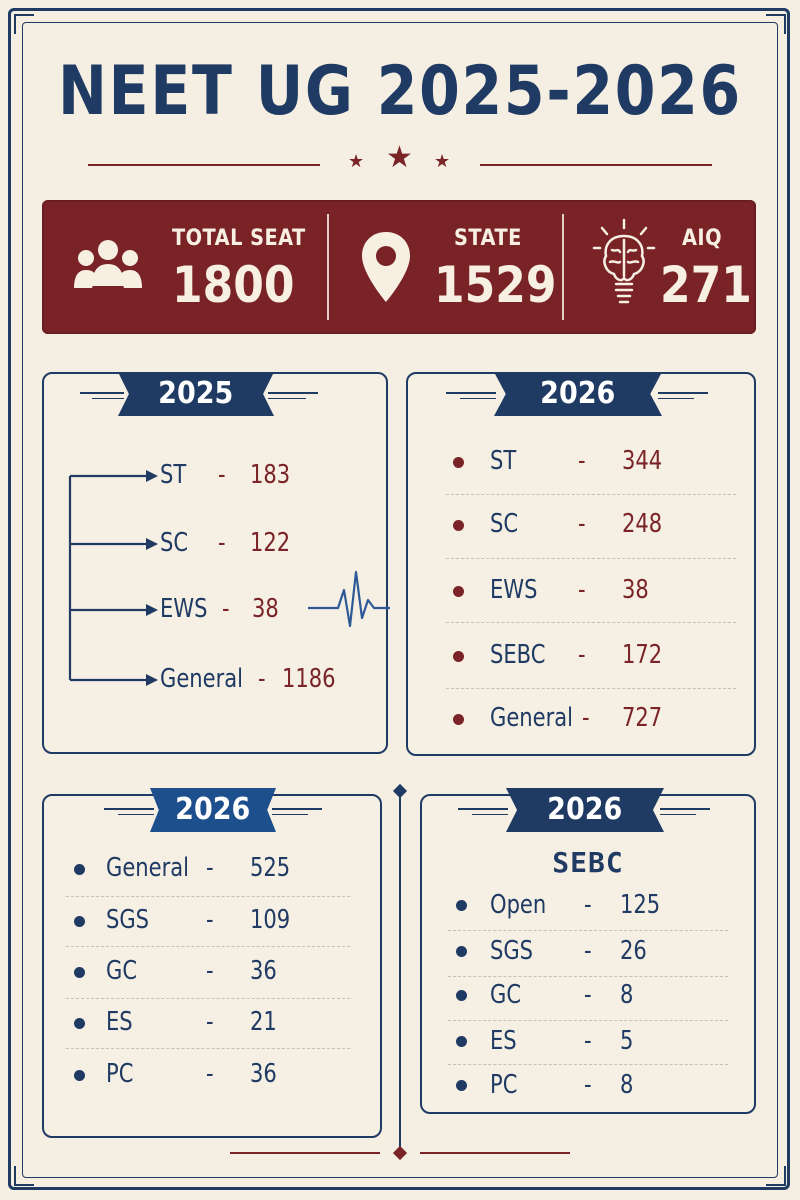 Image resolution: width=800 pixels, height=1200 pixels. I want to click on stat-label-total: TOTAL SEAT, so click(239, 238).